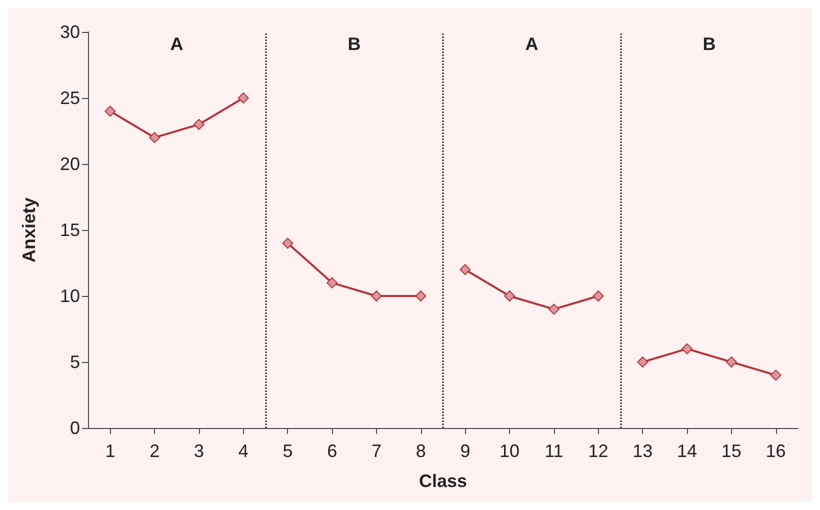  What do you see at coordinates (443, 481) in the screenshot?
I see `x-axis-title: Class` at bounding box center [443, 481].